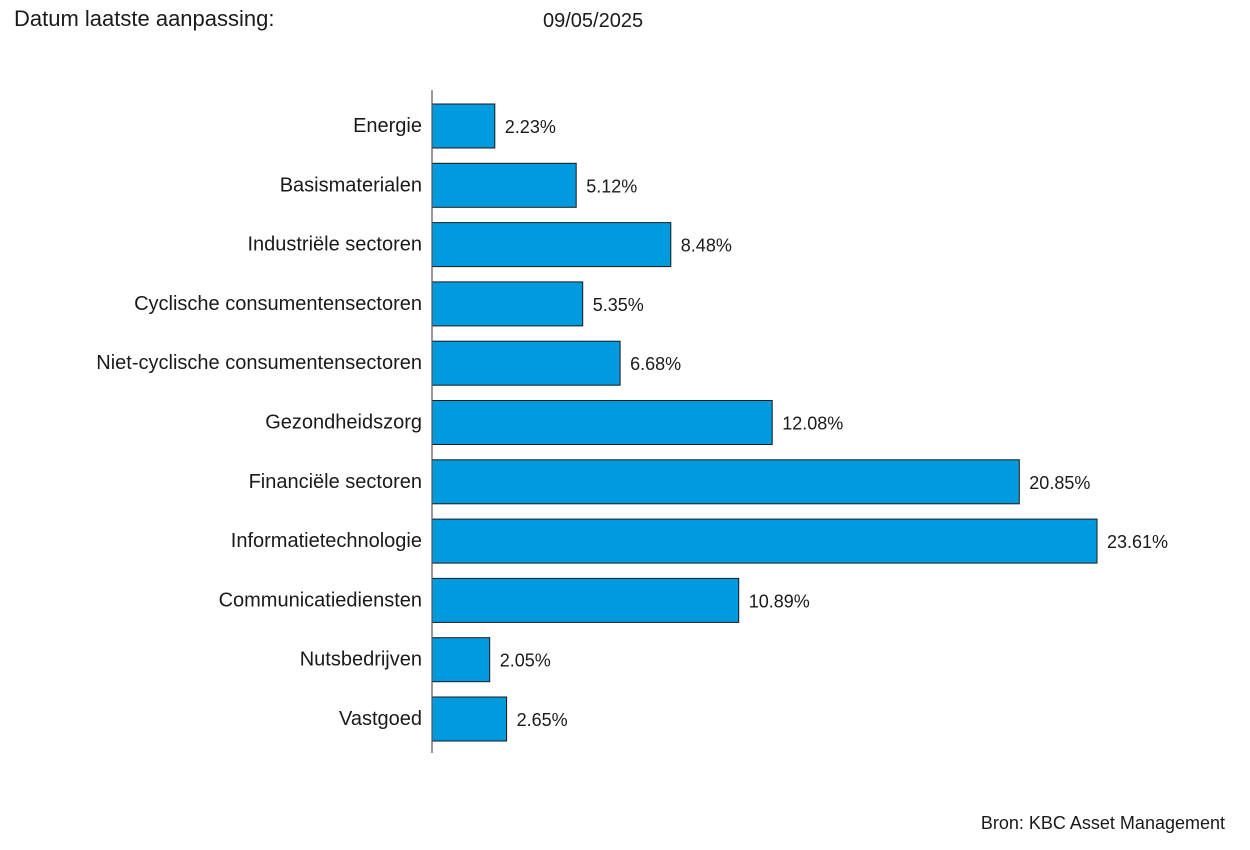  Describe the element at coordinates (334, 245) in the screenshot. I see `category-label: Industriële sectoren` at that location.